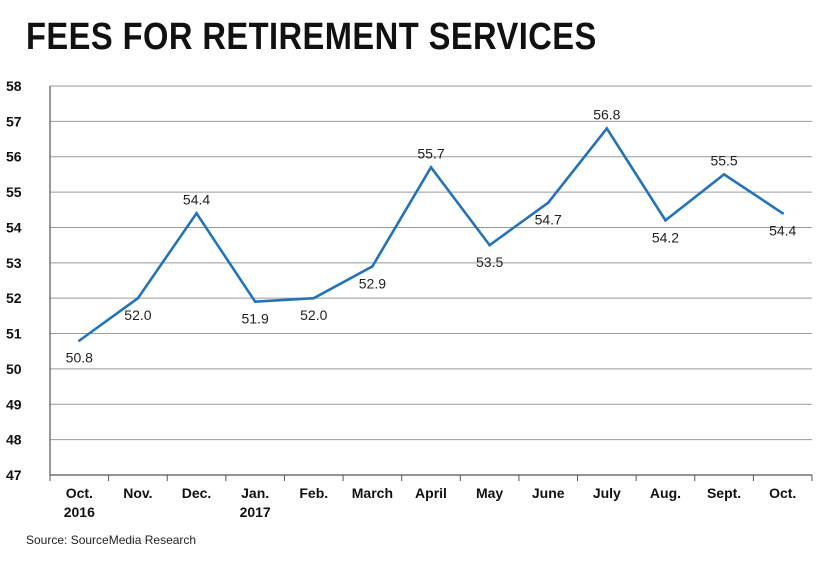 The height and width of the screenshot is (570, 840). Describe the element at coordinates (14, 369) in the screenshot. I see `y-tick-label: 50` at that location.